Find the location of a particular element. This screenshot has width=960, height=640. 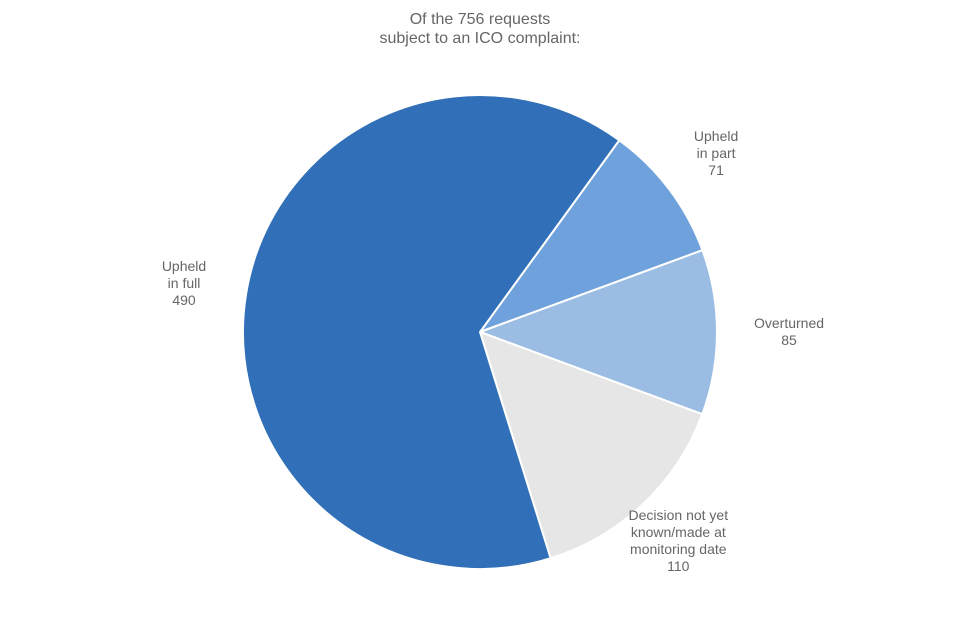

slice-name-label: Decision not yet is located at coordinates (678, 514).